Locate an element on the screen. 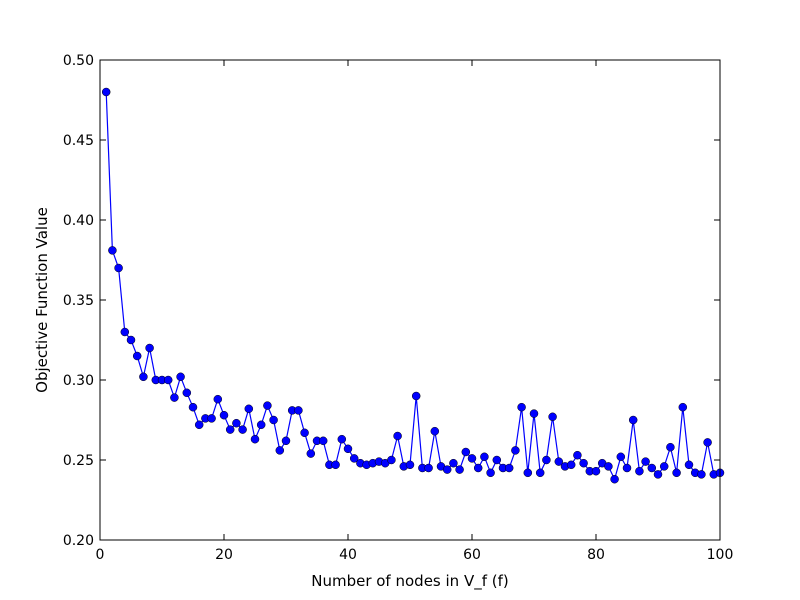 The height and width of the screenshot is (600, 800). y-tick-label: 0.30 is located at coordinates (78, 381).